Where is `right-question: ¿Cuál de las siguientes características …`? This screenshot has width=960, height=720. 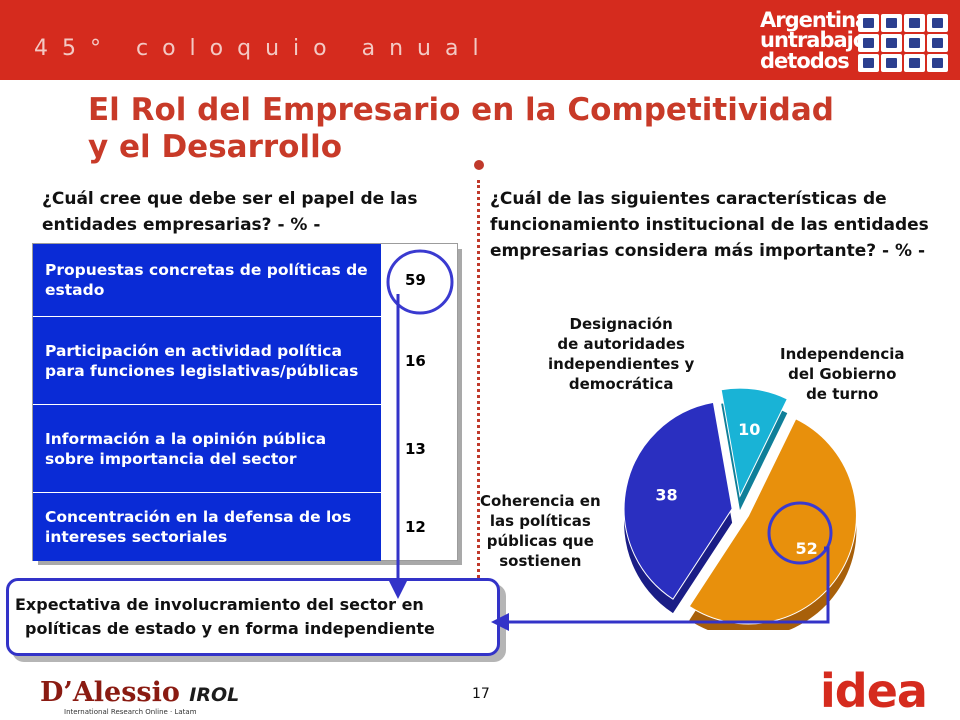 right-question: ¿Cuál de las siguientes características … is located at coordinates (709, 225).